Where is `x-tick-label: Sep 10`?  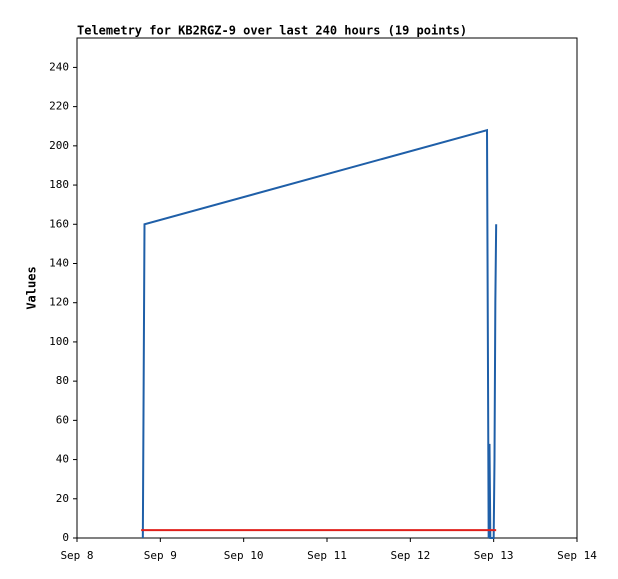
x-tick-label: Sep 10 is located at coordinates (244, 555).